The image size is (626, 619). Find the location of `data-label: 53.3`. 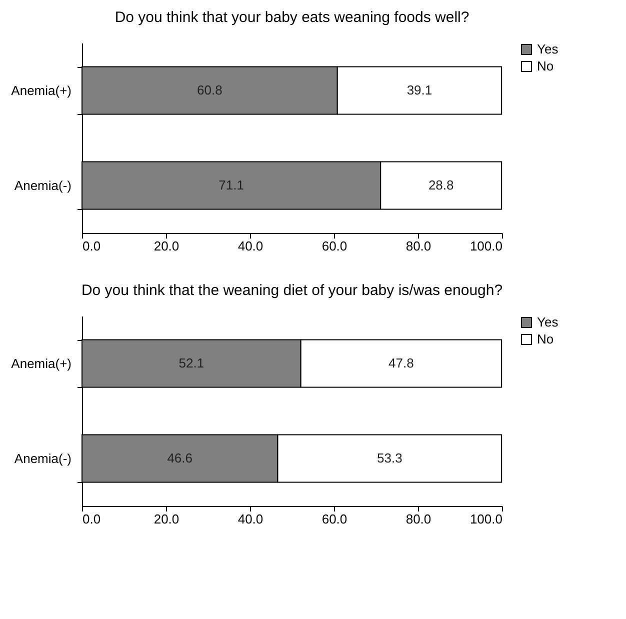

data-label: 53.3 is located at coordinates (389, 458).